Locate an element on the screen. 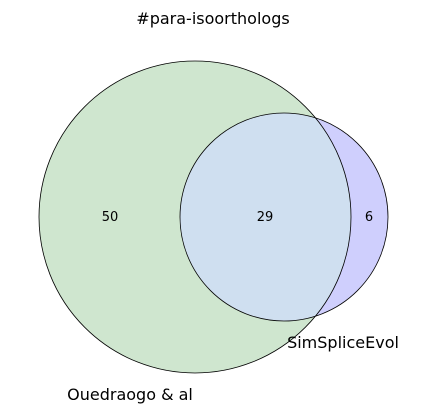 The height and width of the screenshot is (414, 427). set-a-label: Ouedraogo & al is located at coordinates (130, 394).